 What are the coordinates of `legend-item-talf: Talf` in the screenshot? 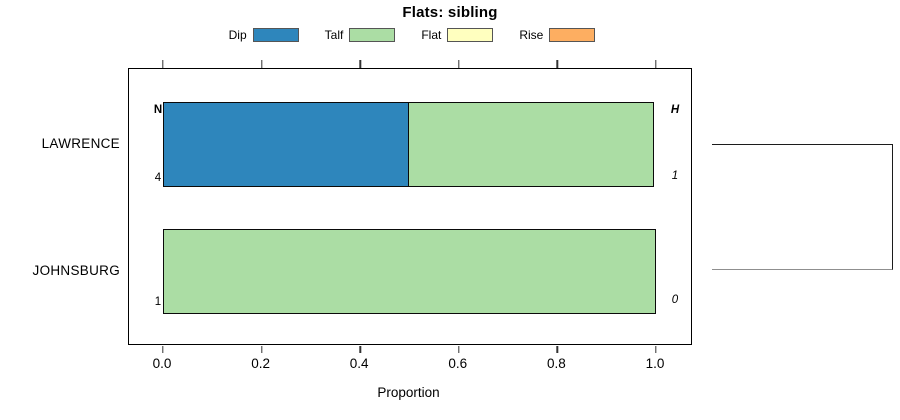 It's located at (360, 35).